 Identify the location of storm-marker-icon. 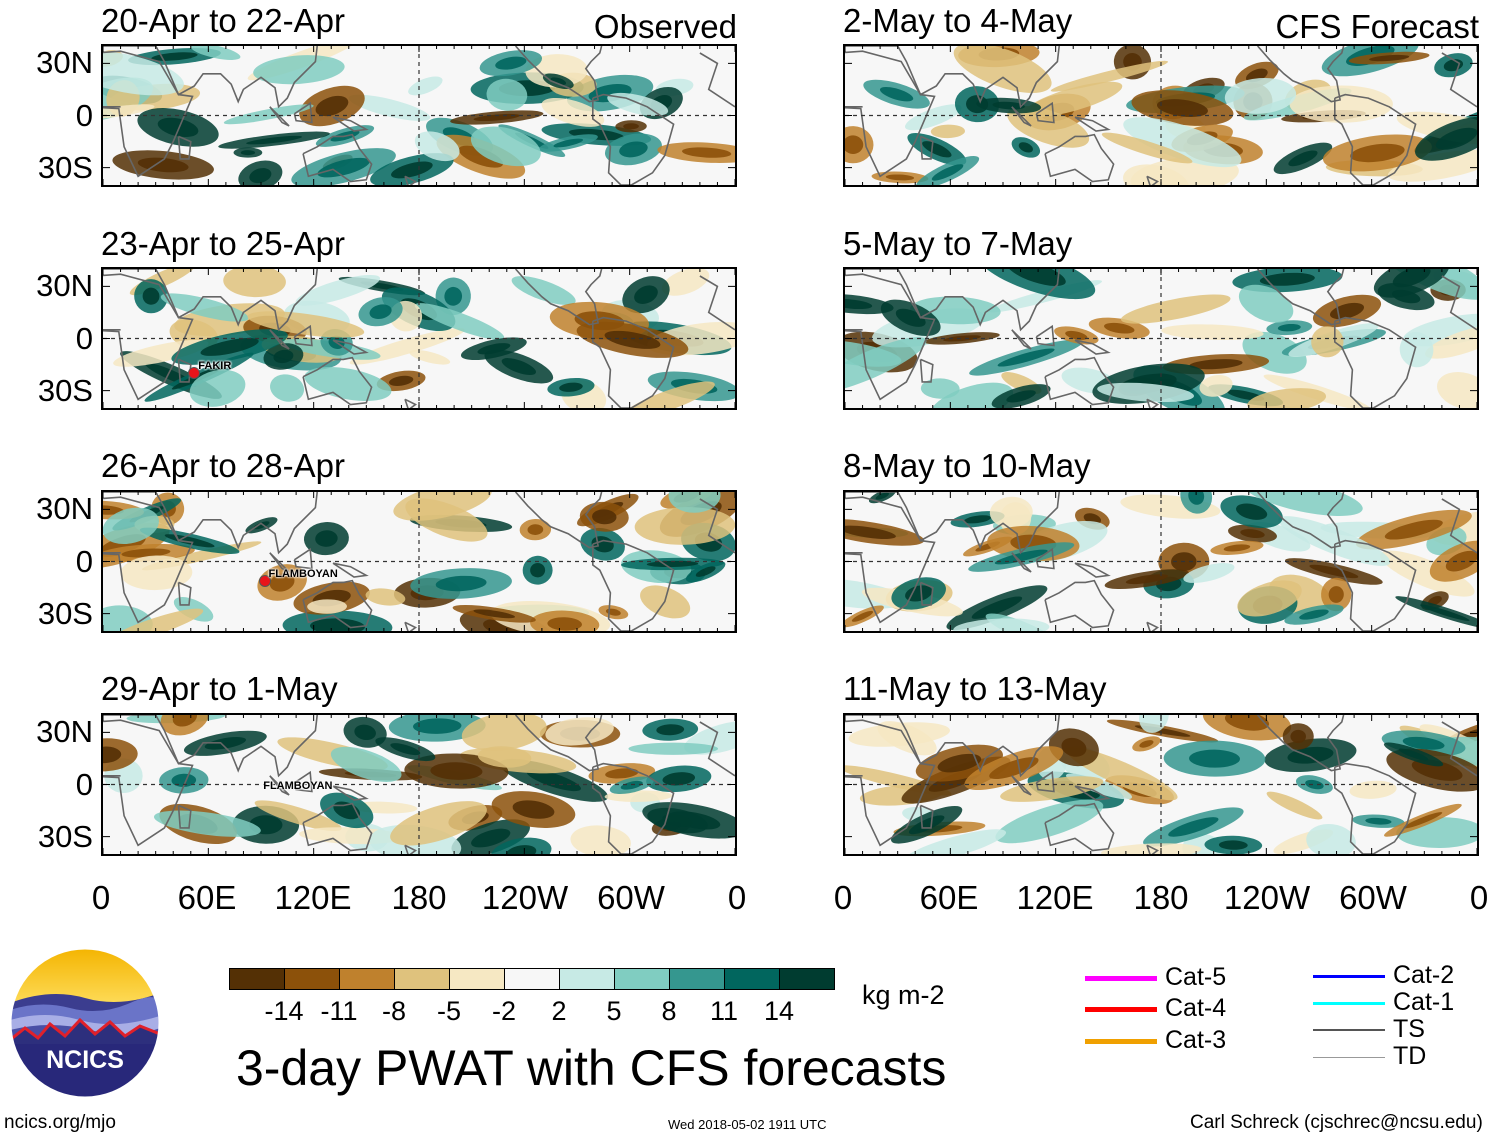
(194, 373).